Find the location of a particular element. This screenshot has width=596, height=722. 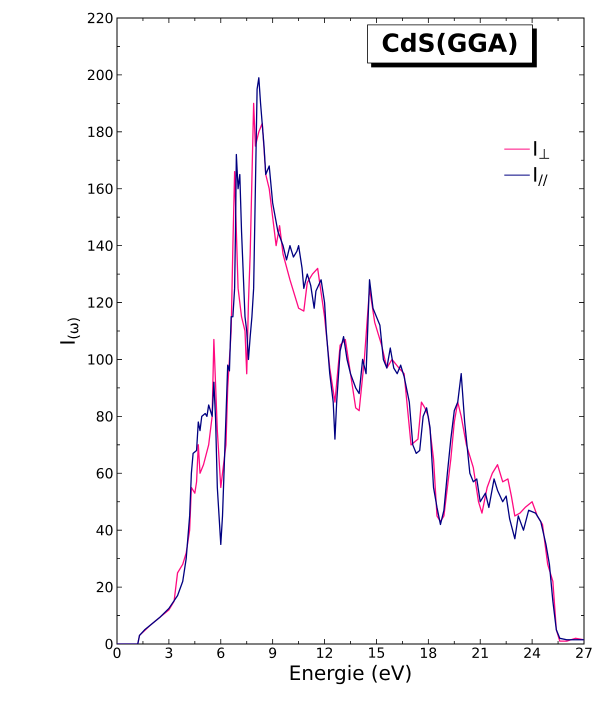

x-tick-label: 0 is located at coordinates (116, 653).